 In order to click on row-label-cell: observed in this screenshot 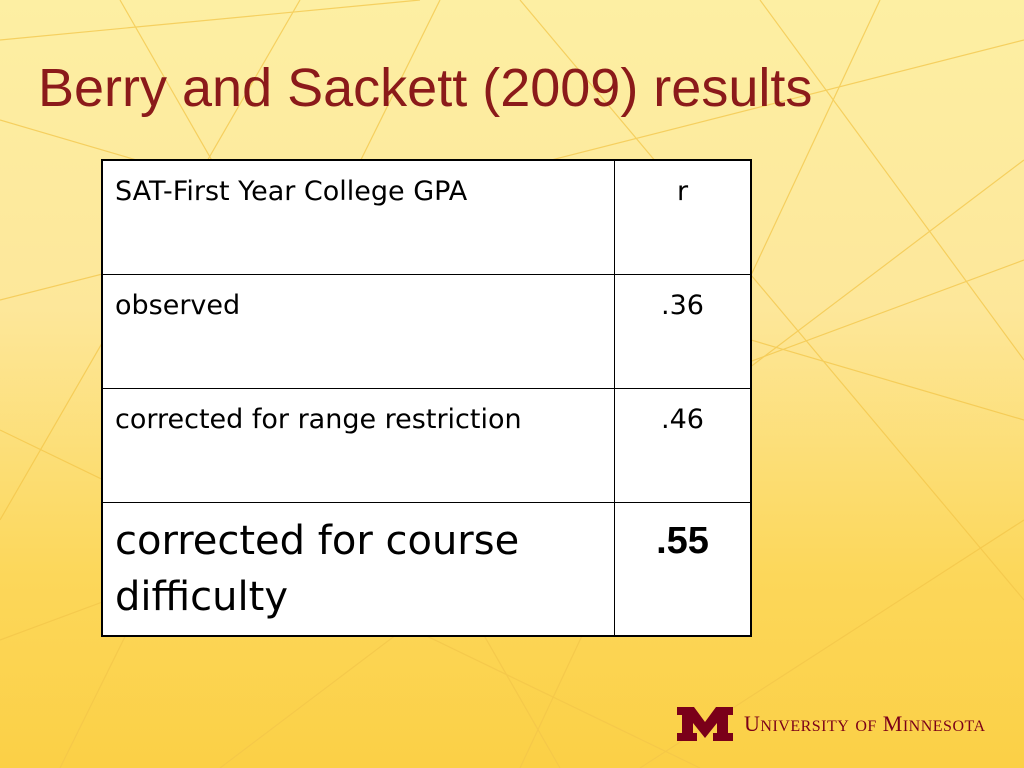, I will do `click(358, 331)`.